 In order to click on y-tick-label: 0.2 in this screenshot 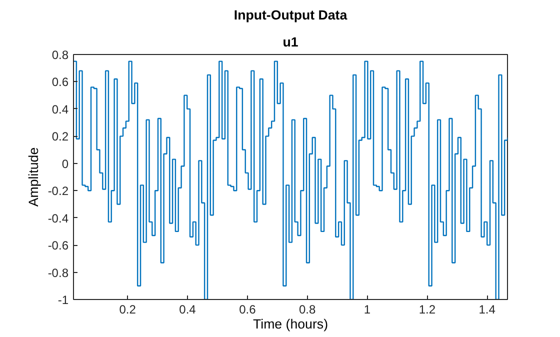, I will do `click(60, 137)`.